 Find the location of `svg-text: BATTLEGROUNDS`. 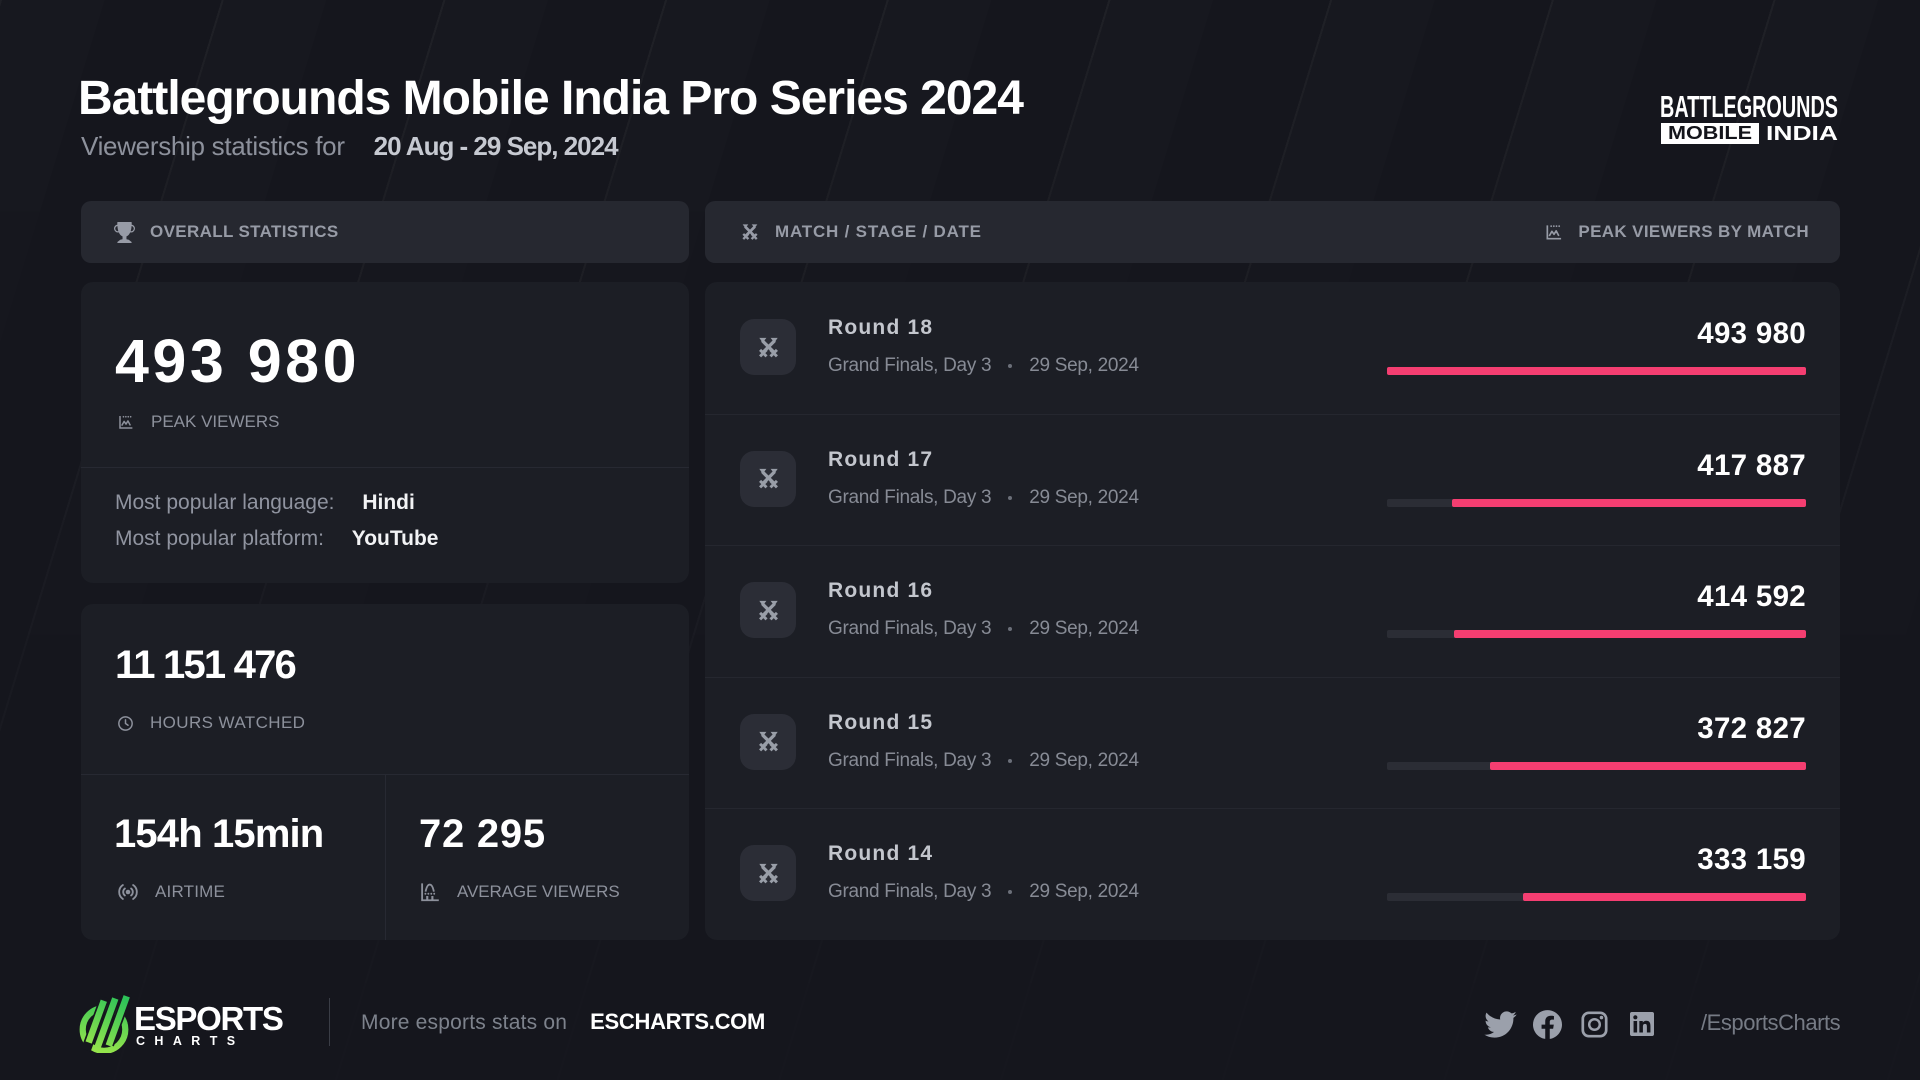

svg-text: BATTLEGROUNDS is located at coordinates (1749, 107).